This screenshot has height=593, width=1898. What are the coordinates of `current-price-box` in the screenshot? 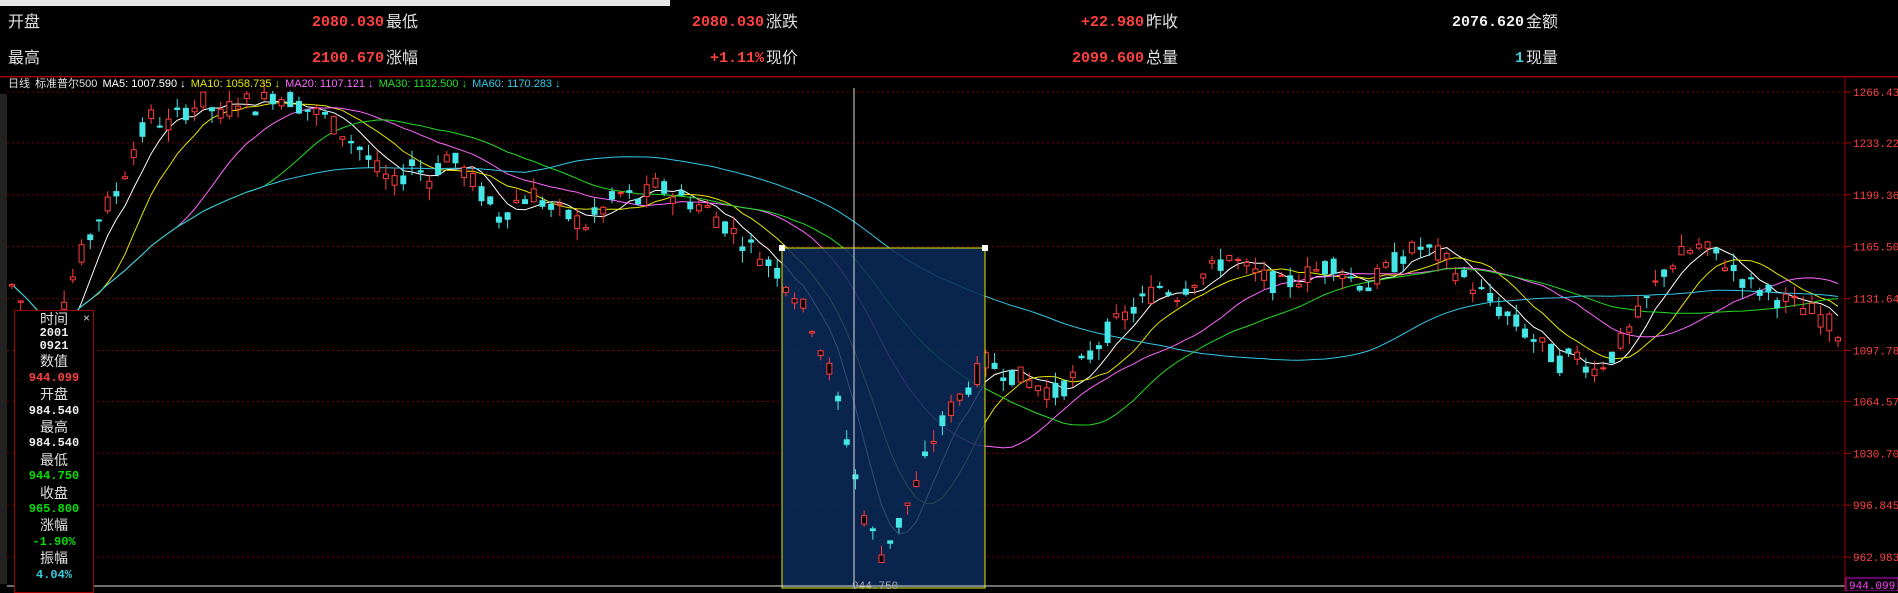 It's located at (1871, 584).